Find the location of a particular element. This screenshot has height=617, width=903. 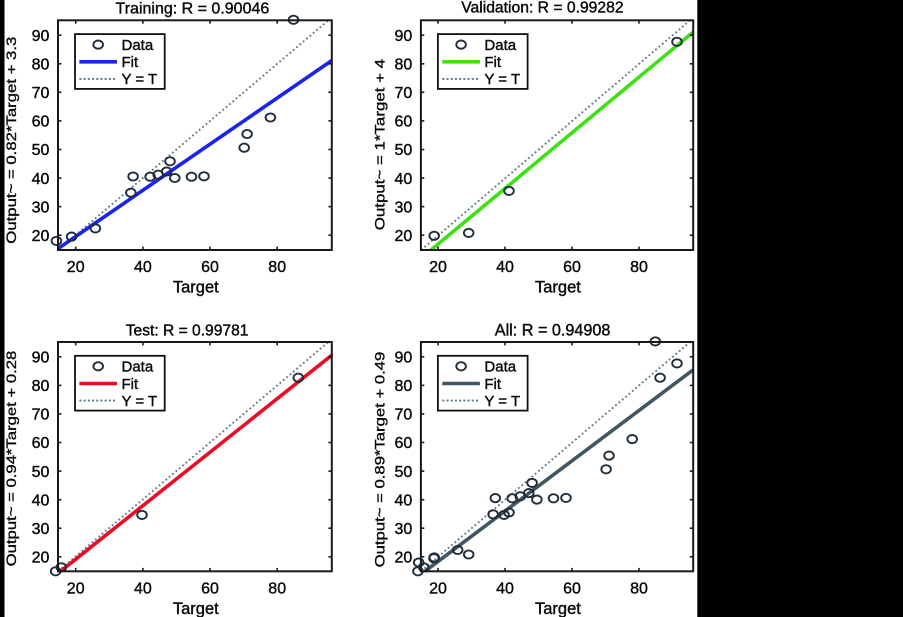

svg-text: Output~ = 0.89*Target + 0.49 is located at coordinates (379, 460).